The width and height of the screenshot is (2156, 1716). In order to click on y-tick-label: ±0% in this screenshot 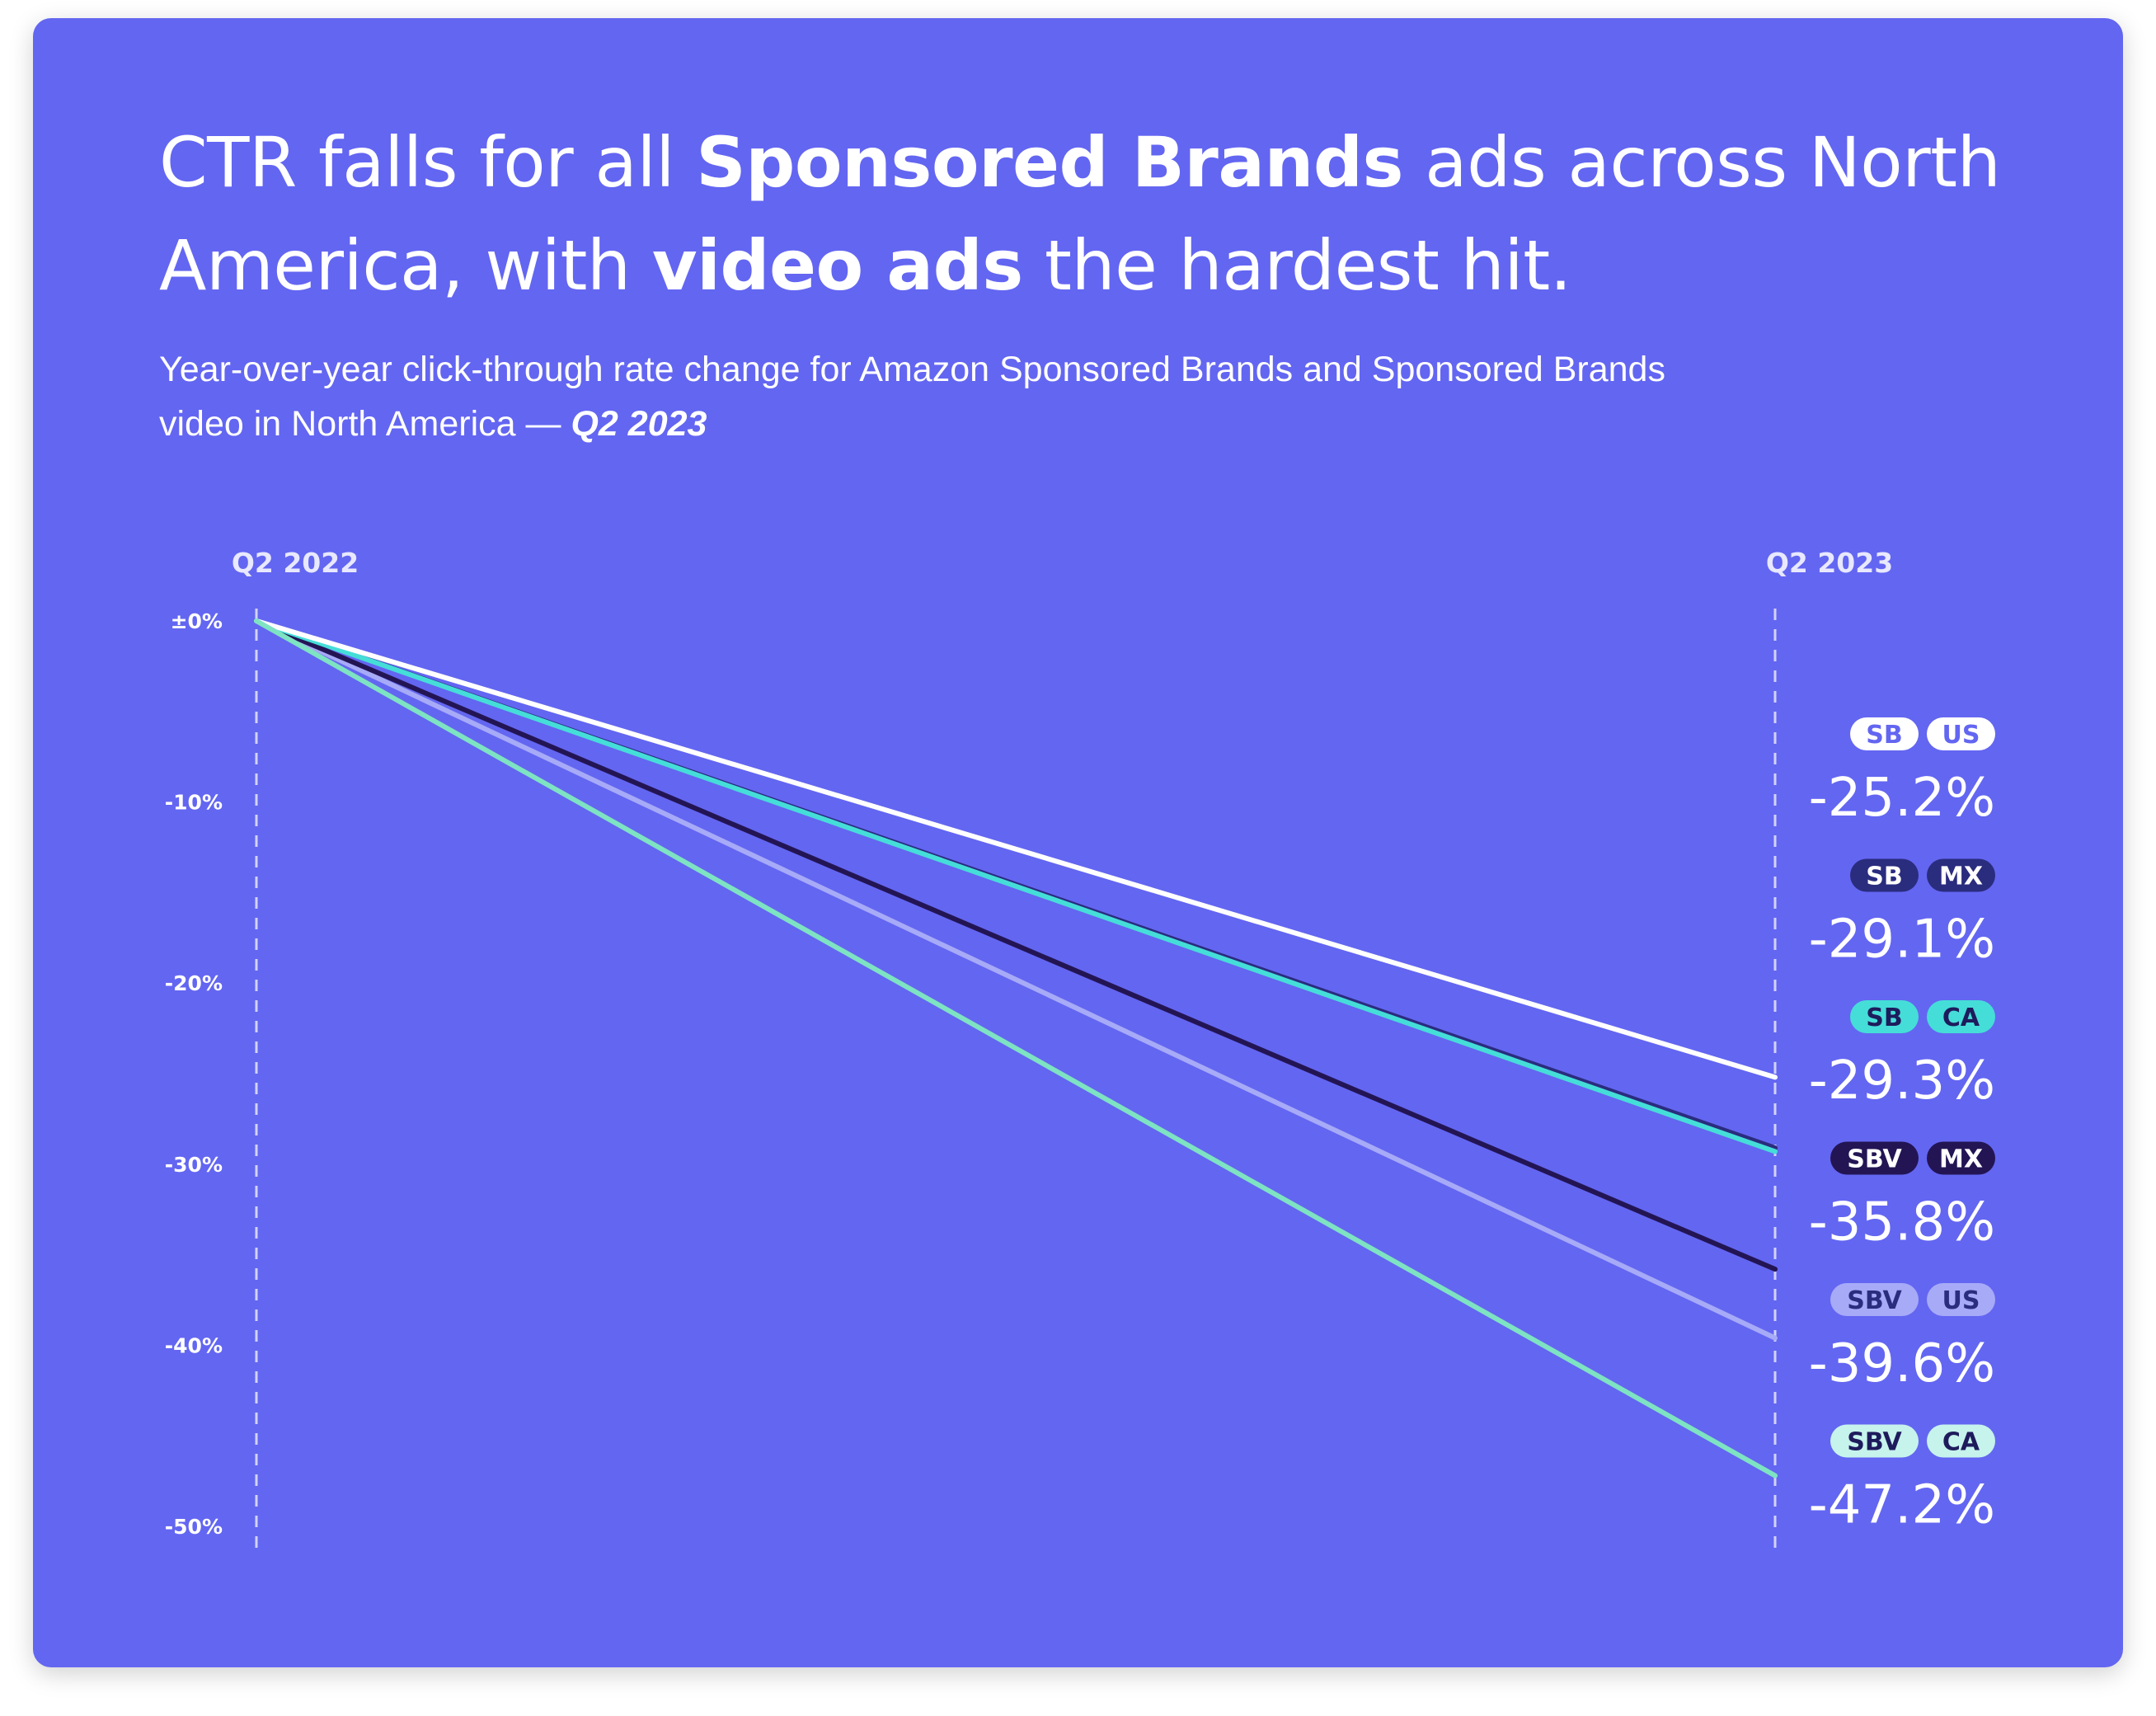, I will do `click(197, 621)`.